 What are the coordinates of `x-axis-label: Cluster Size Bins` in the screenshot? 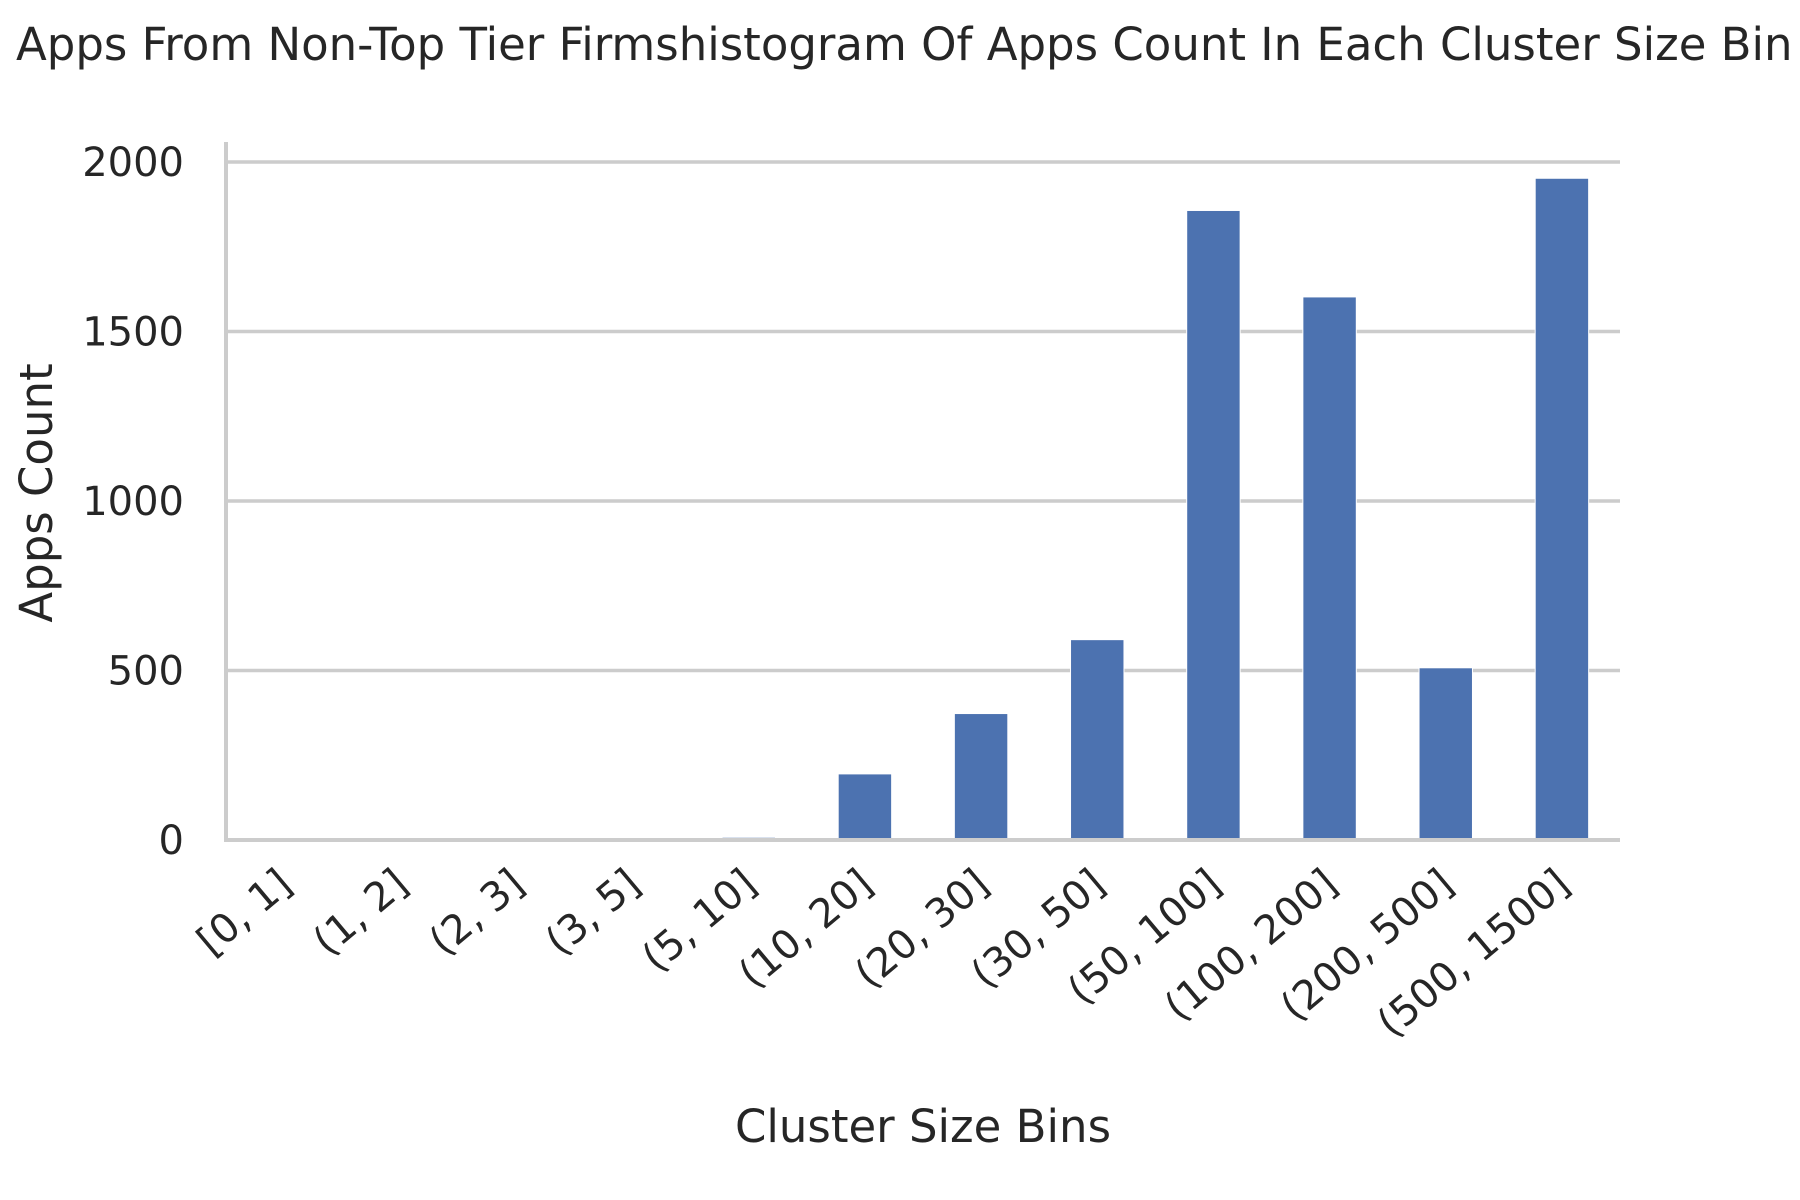 It's located at (923, 1126).